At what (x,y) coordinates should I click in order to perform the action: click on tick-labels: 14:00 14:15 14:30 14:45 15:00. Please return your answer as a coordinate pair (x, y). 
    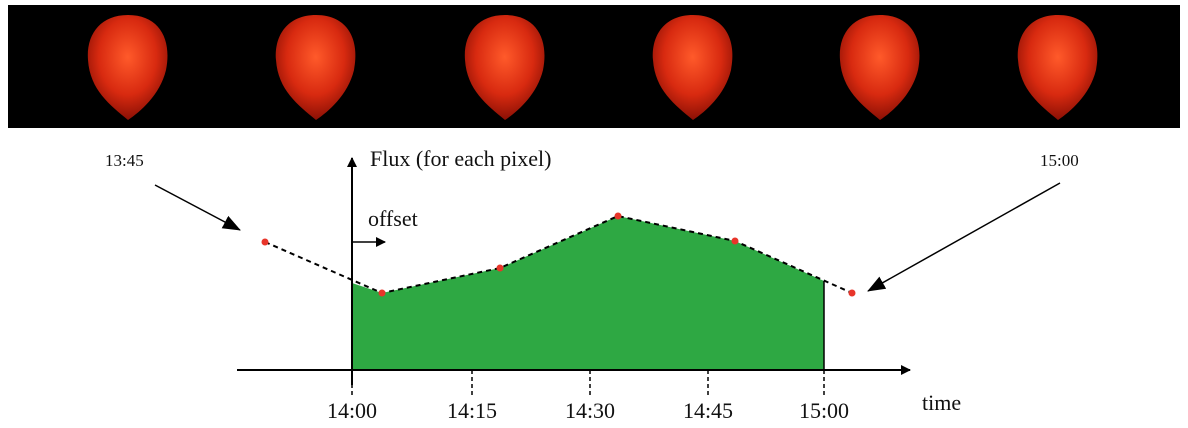
    Looking at the image, I should click on (588, 410).